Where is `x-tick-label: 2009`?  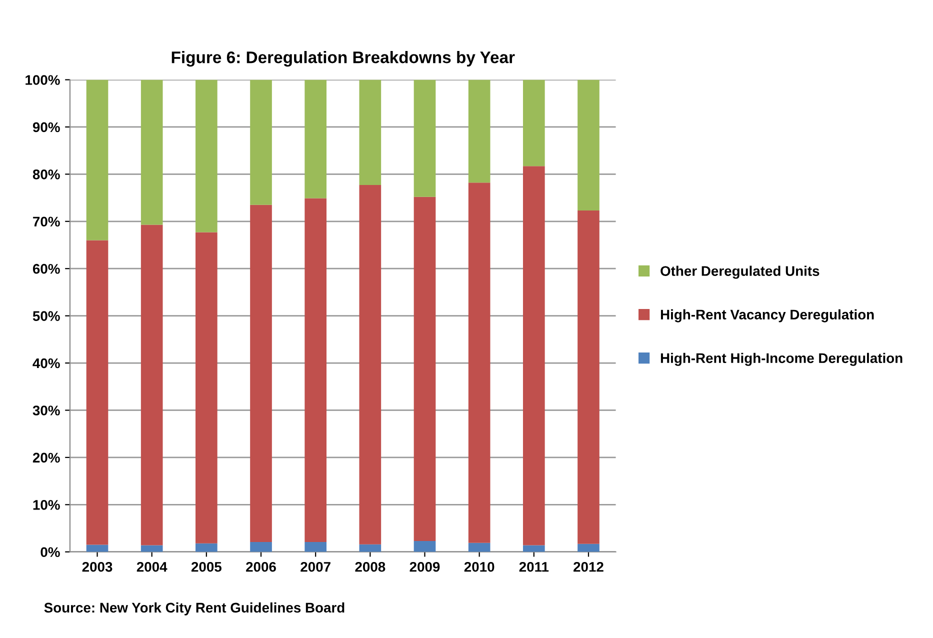
x-tick-label: 2009 is located at coordinates (425, 567).